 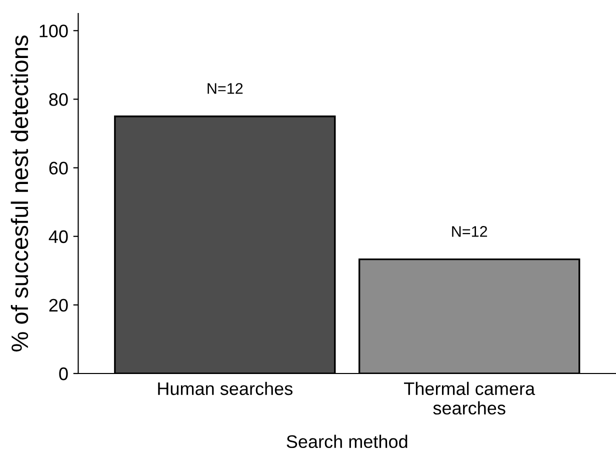 I want to click on x-axis-title: Search method, so click(x=347, y=441).